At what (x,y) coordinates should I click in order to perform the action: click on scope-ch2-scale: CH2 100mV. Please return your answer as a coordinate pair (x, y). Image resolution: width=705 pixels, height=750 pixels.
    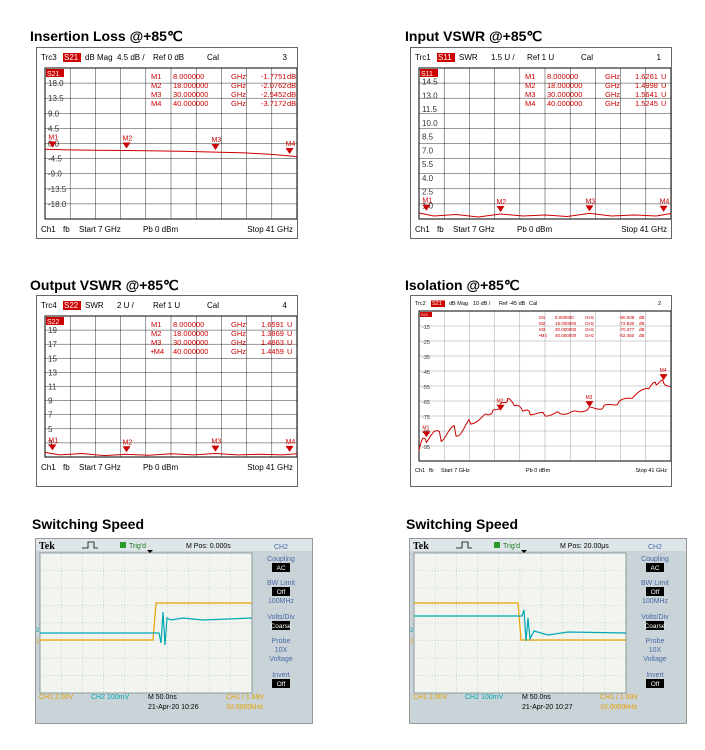
    Looking at the image, I should click on (110, 697).